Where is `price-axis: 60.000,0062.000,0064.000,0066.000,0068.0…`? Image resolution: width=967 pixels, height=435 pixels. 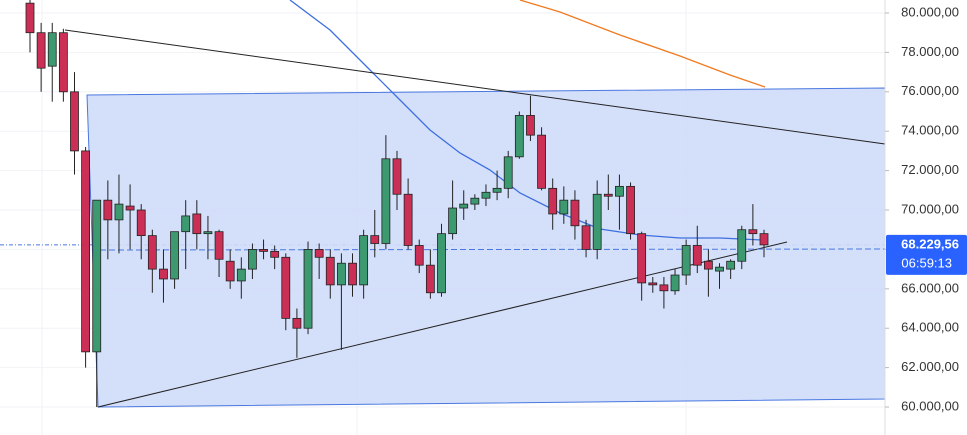
price-axis: 60.000,0062.000,0064.000,0066.000,0068.0… is located at coordinates (926, 208).